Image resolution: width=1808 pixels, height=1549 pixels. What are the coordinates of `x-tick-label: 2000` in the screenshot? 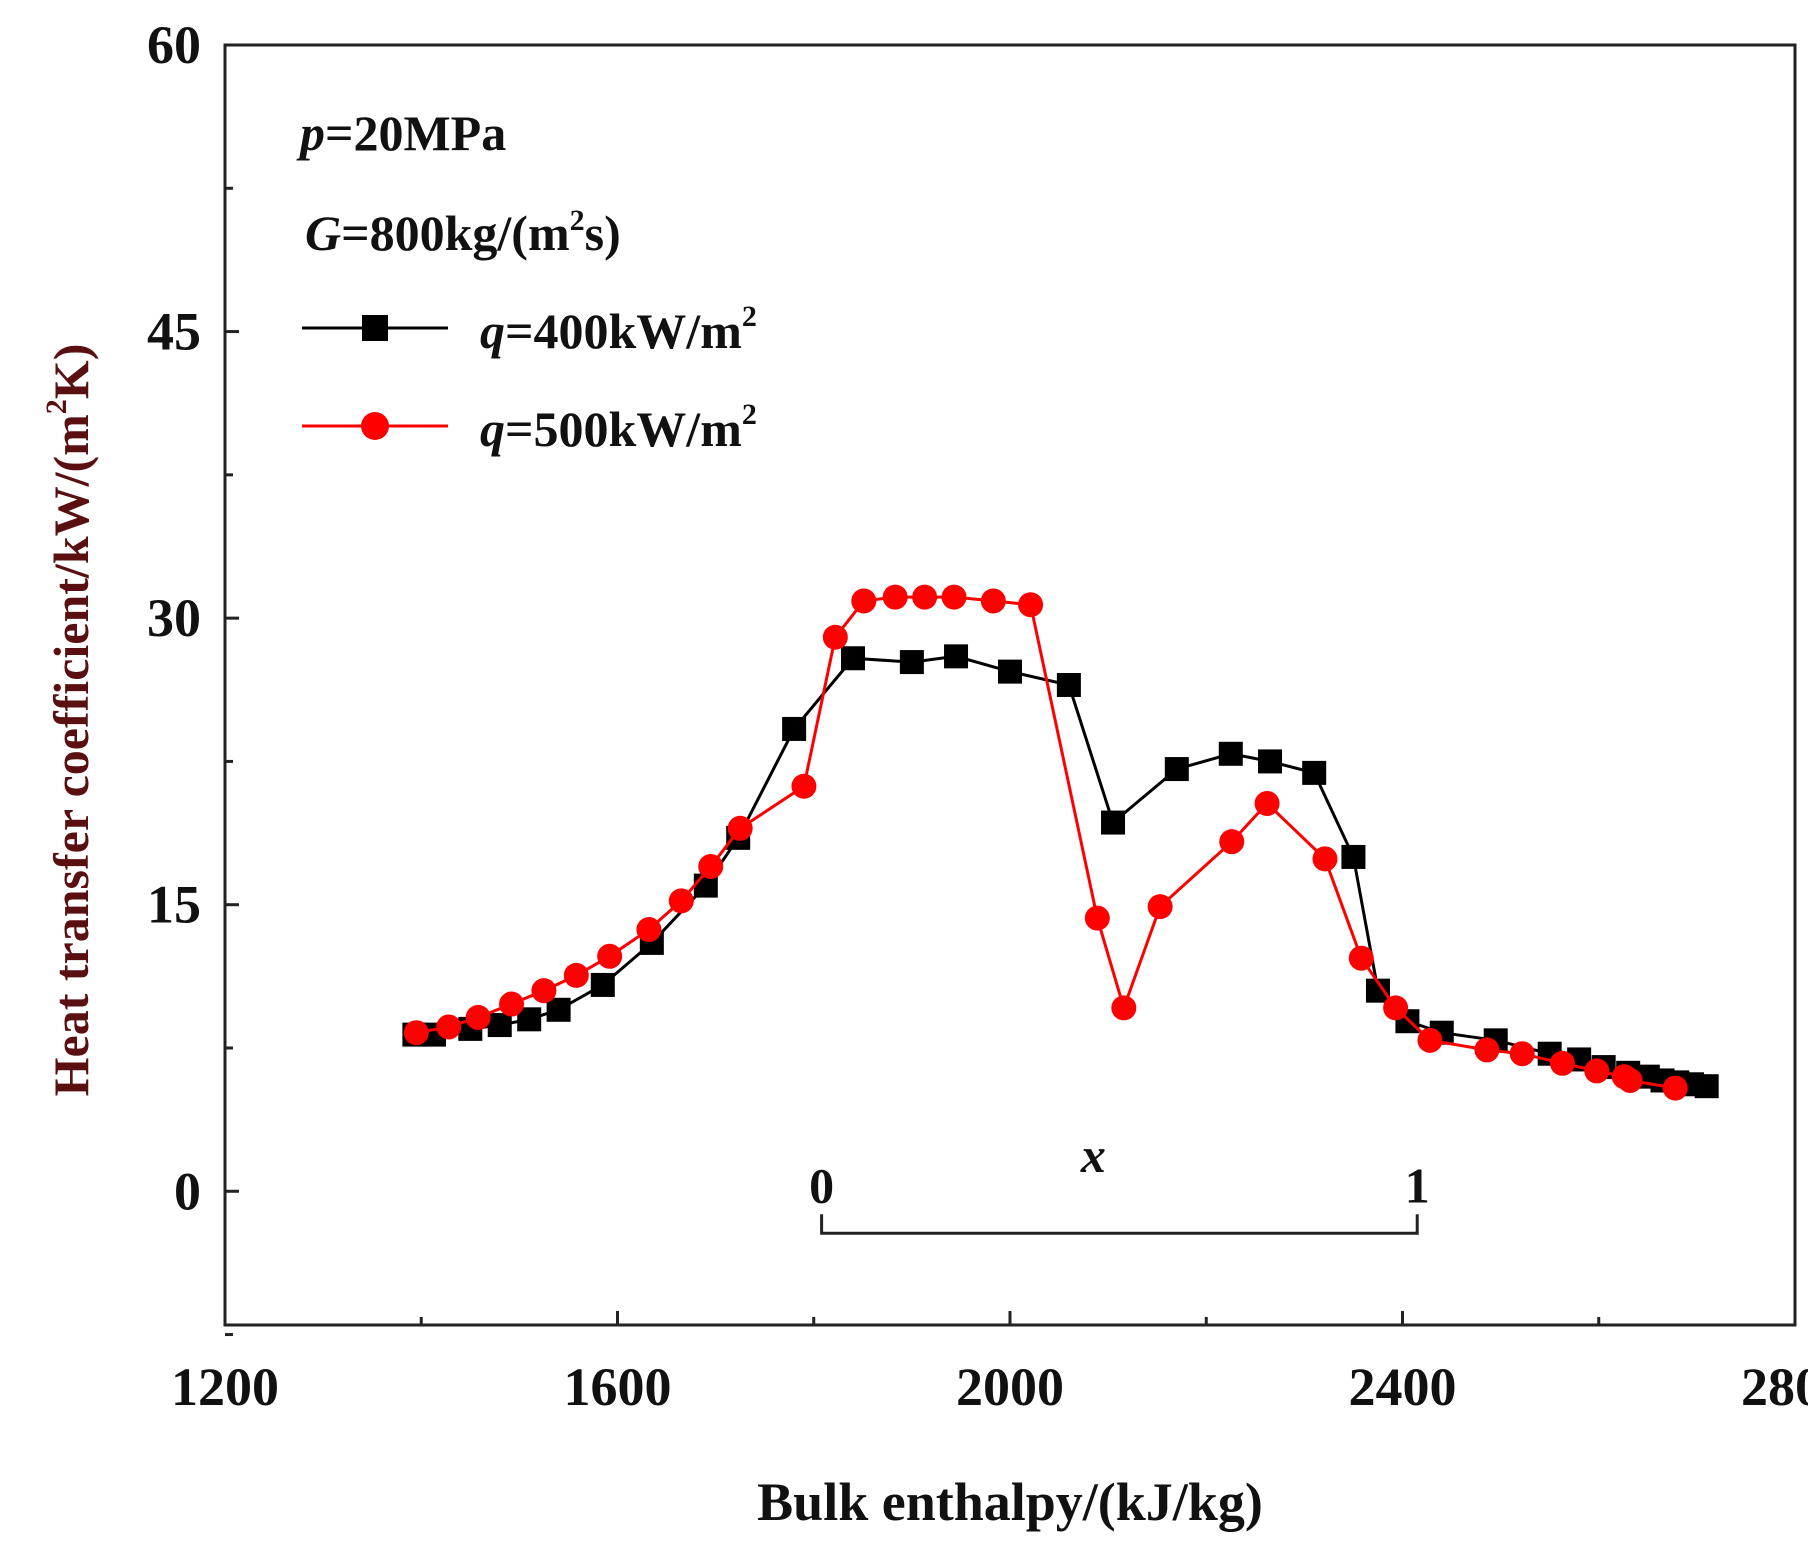 It's located at (1010, 1387).